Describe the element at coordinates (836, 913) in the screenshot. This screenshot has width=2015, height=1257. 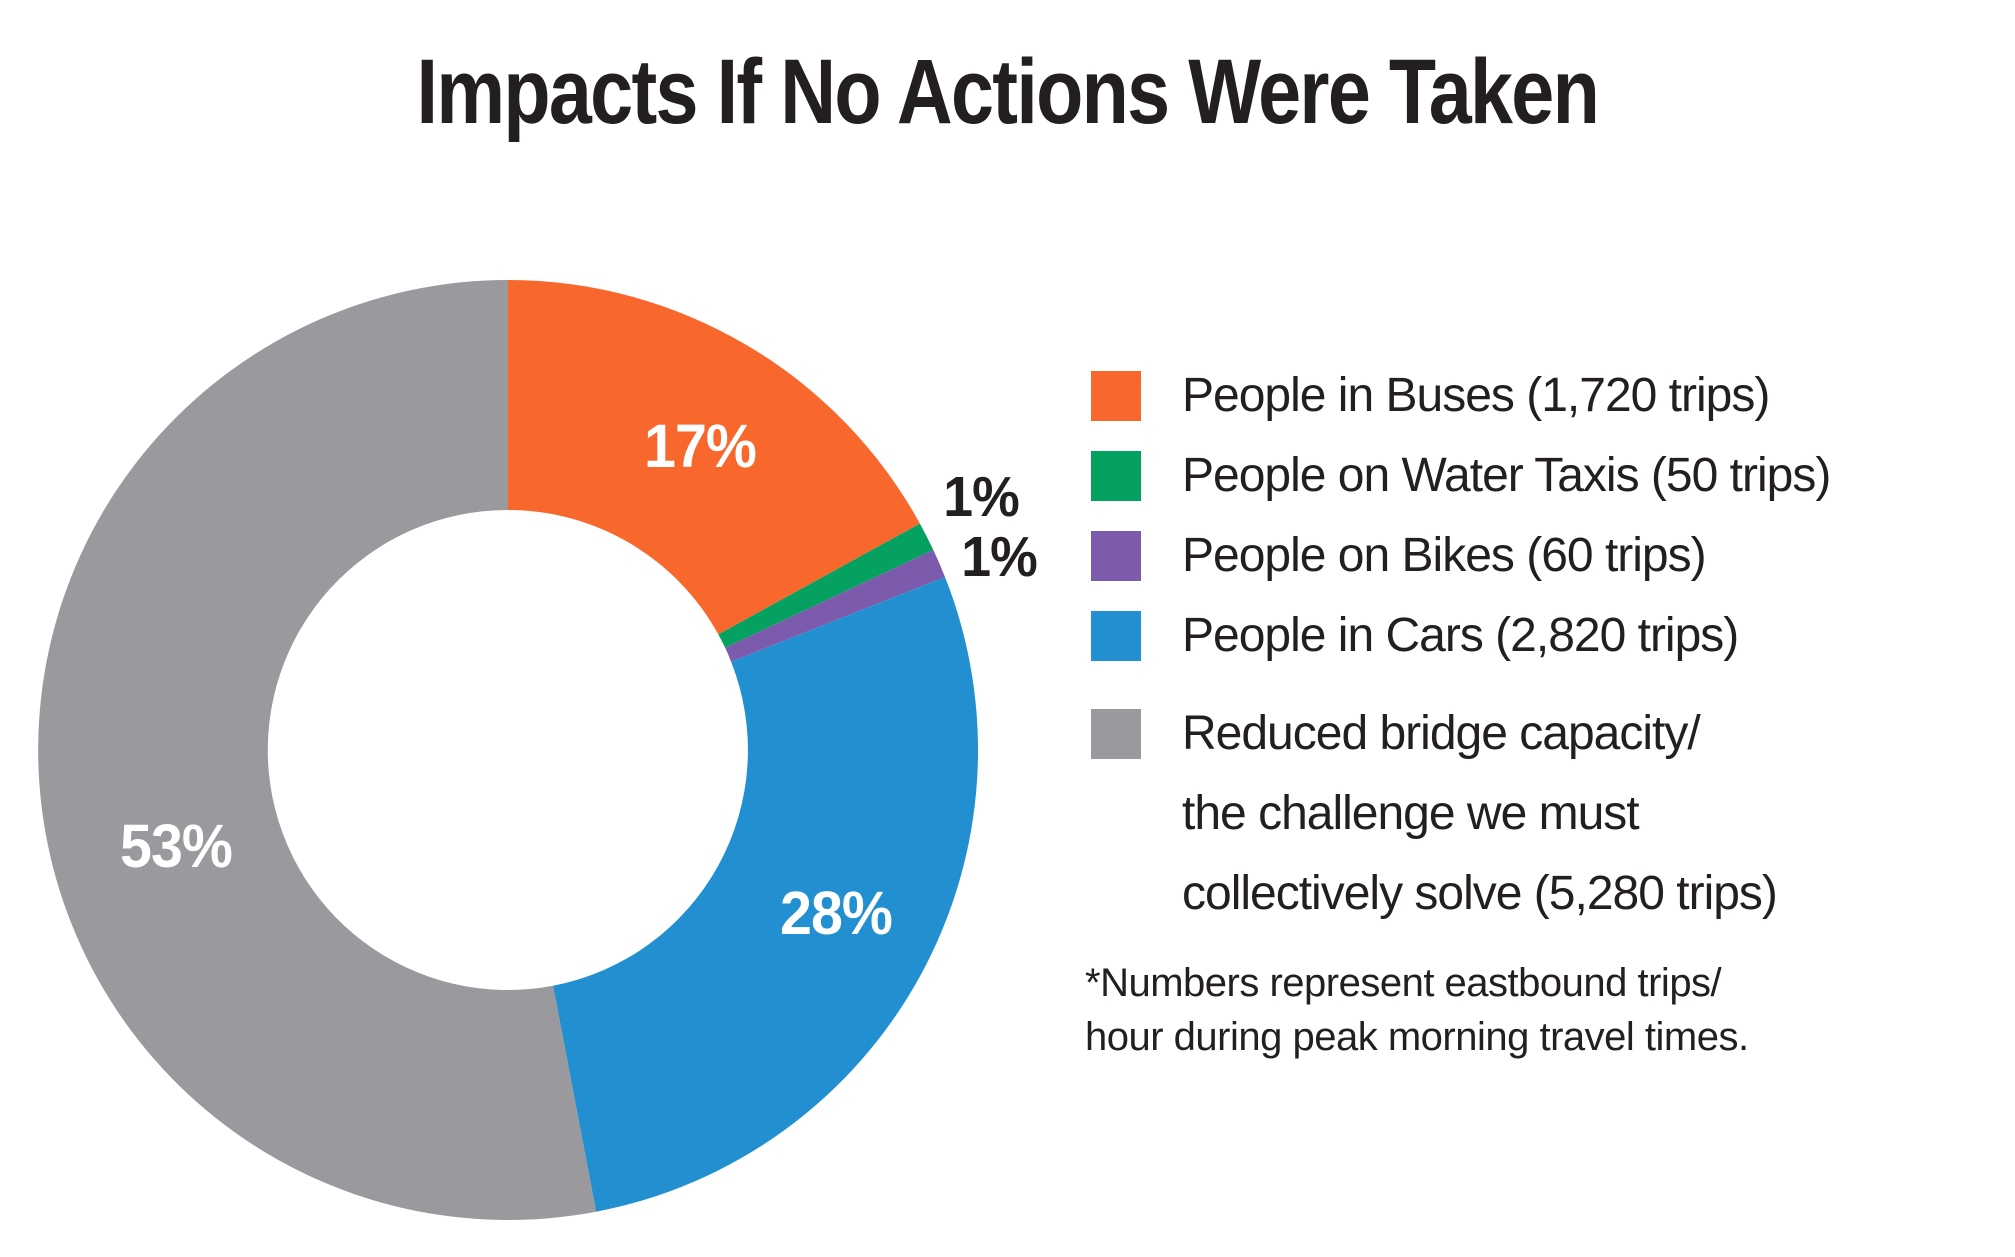
I see `pct-label-cars: 28%` at that location.